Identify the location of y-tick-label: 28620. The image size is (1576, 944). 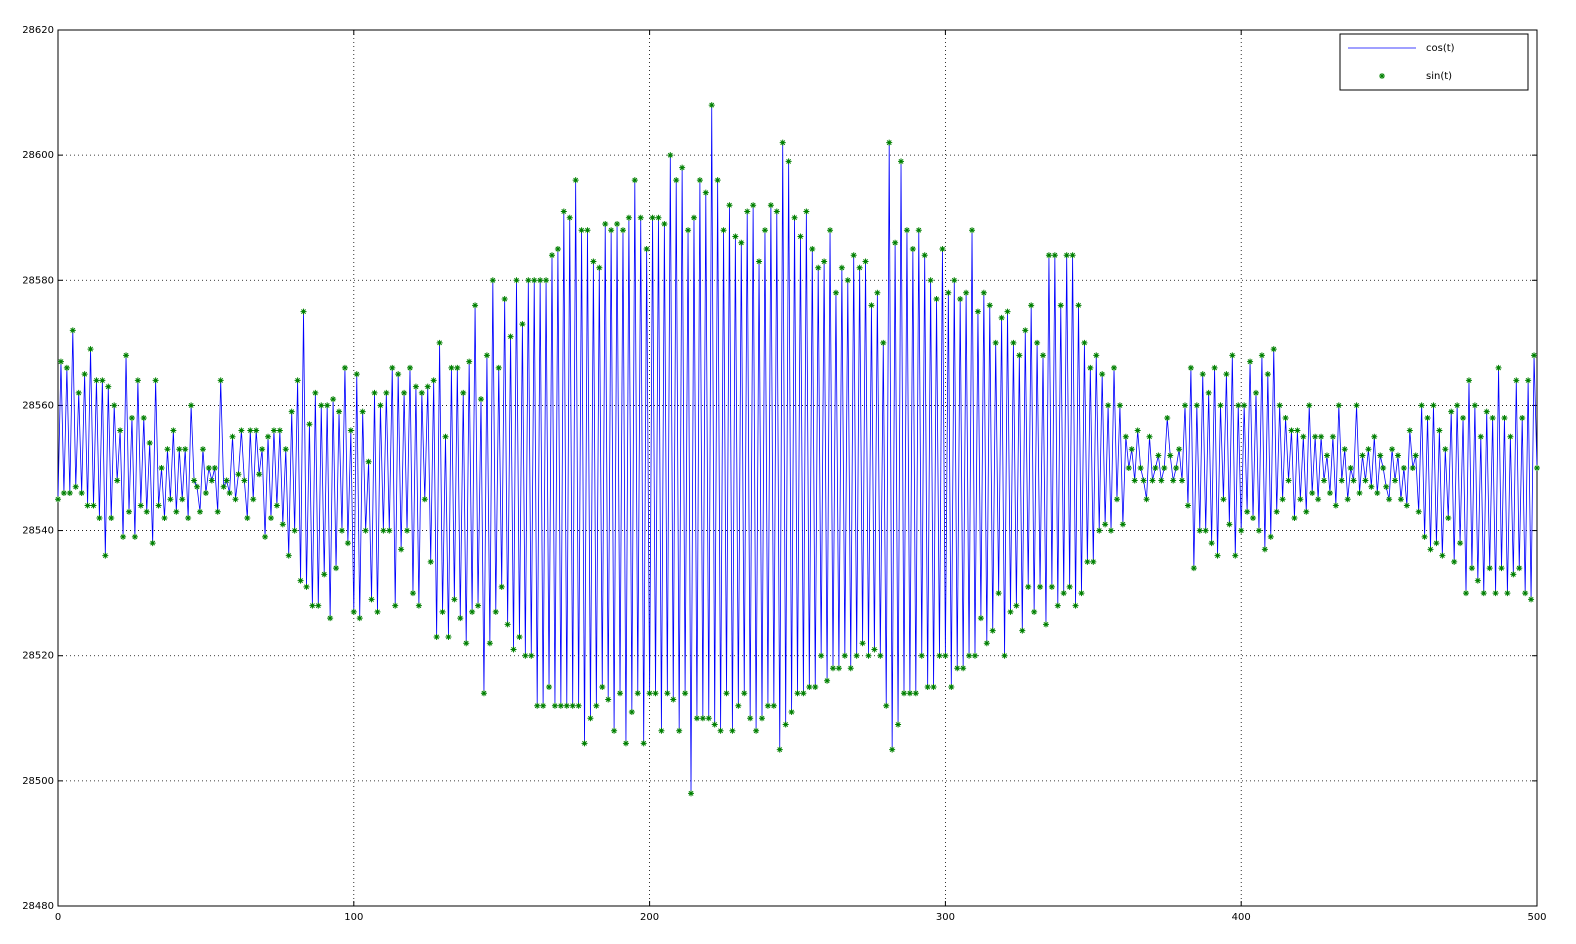
(38, 30).